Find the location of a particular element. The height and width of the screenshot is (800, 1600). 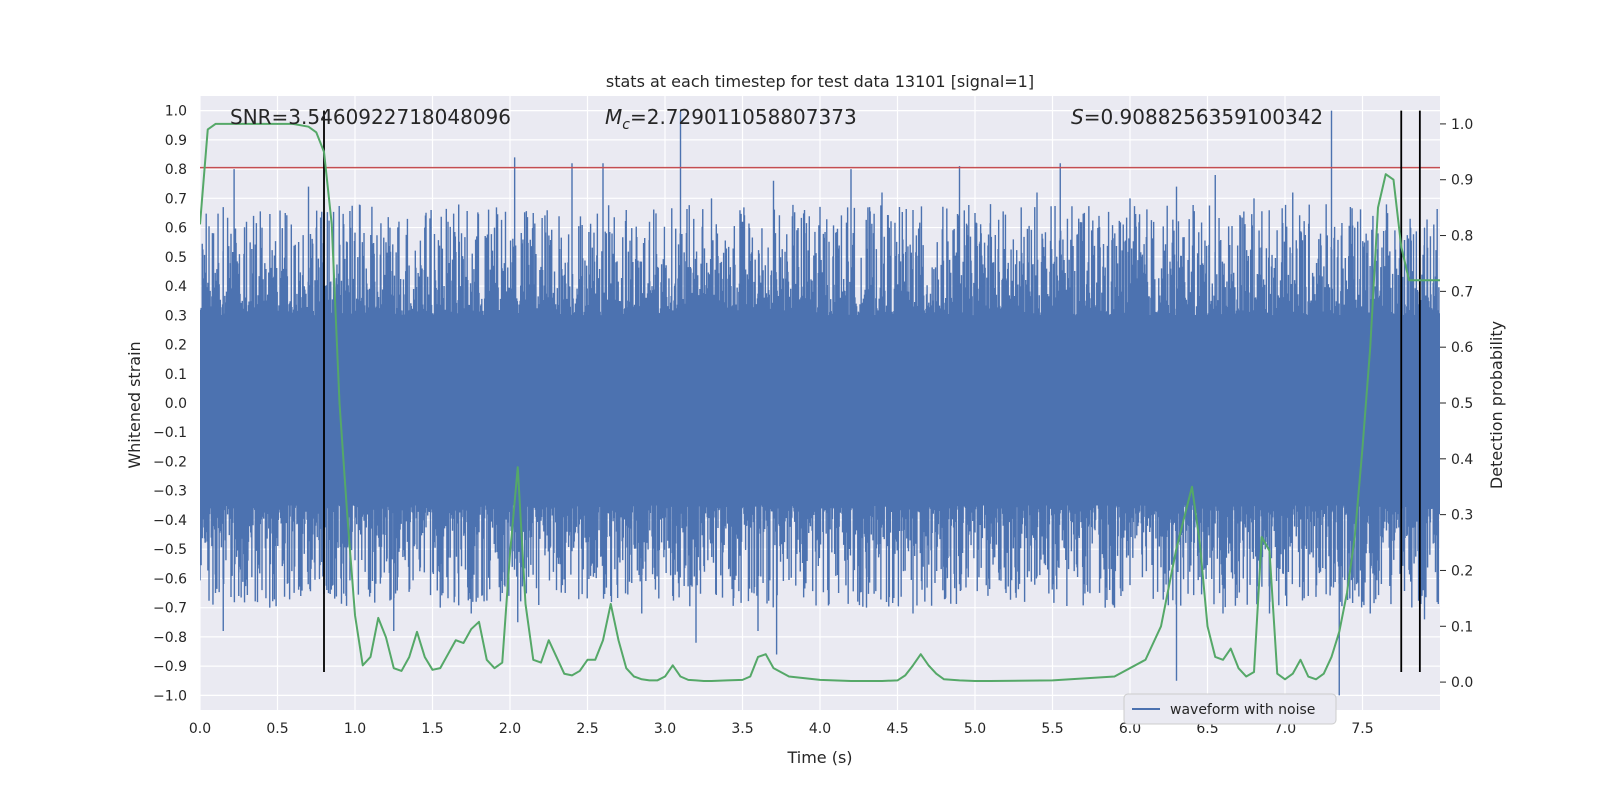

x-tick-label: 7.5 is located at coordinates (1362, 729).